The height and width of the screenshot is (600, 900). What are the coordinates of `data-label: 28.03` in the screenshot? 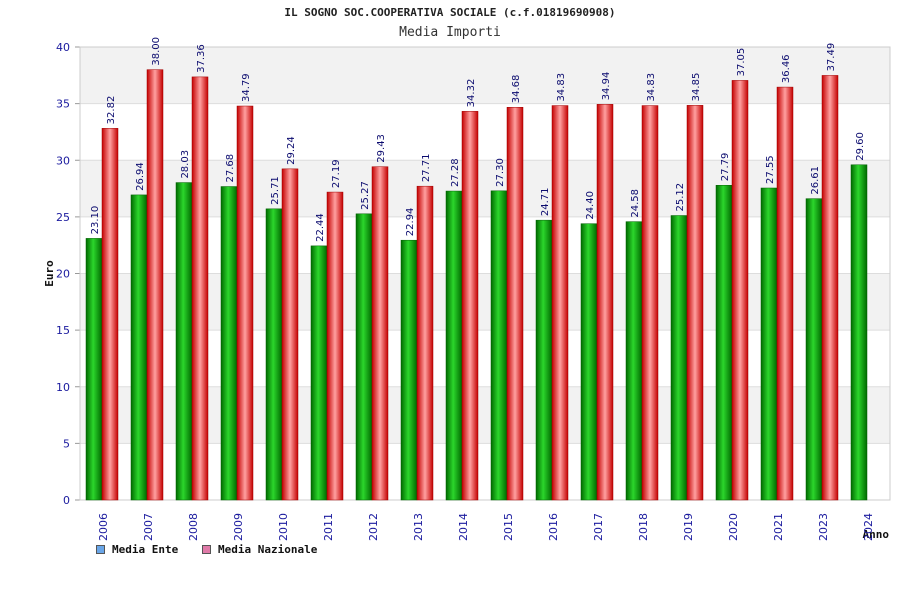 It's located at (185, 164).